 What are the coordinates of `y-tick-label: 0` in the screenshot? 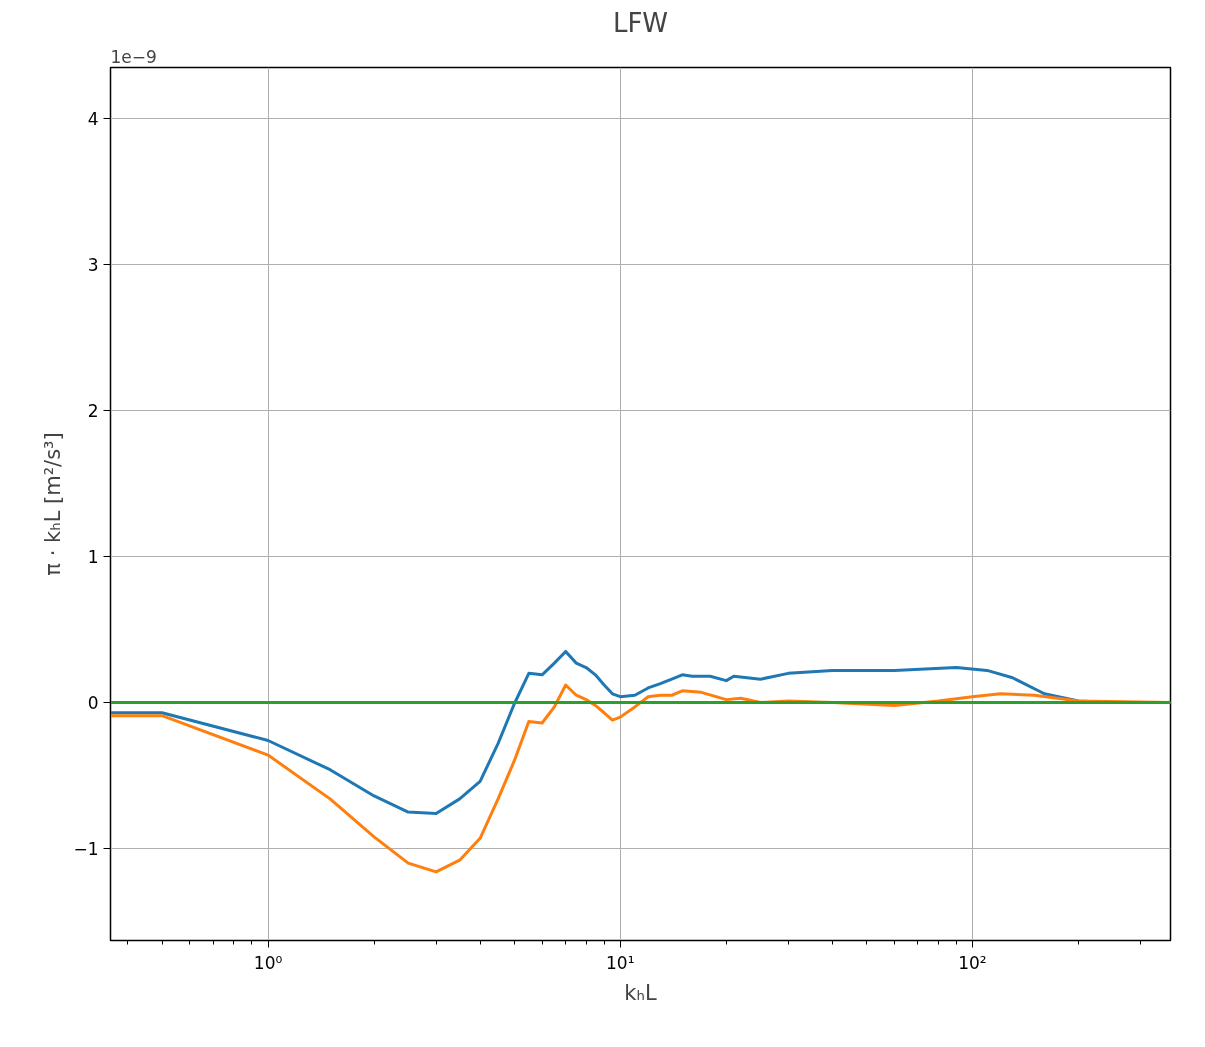 It's located at (93, 703).